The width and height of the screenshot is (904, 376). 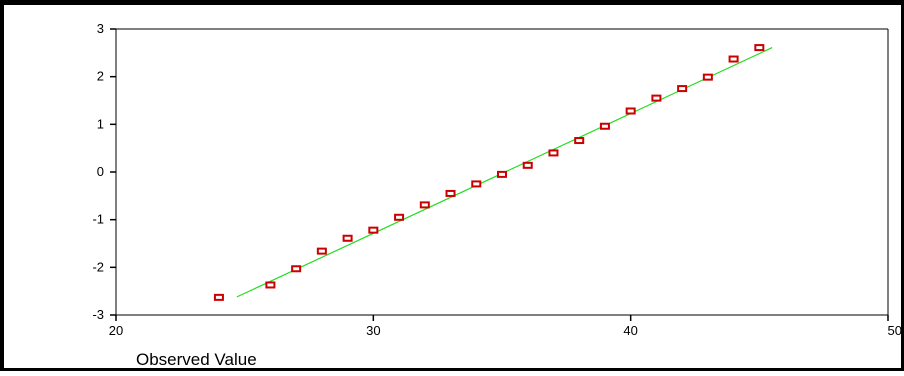 I want to click on x-tick-label: 20, so click(x=116, y=330).